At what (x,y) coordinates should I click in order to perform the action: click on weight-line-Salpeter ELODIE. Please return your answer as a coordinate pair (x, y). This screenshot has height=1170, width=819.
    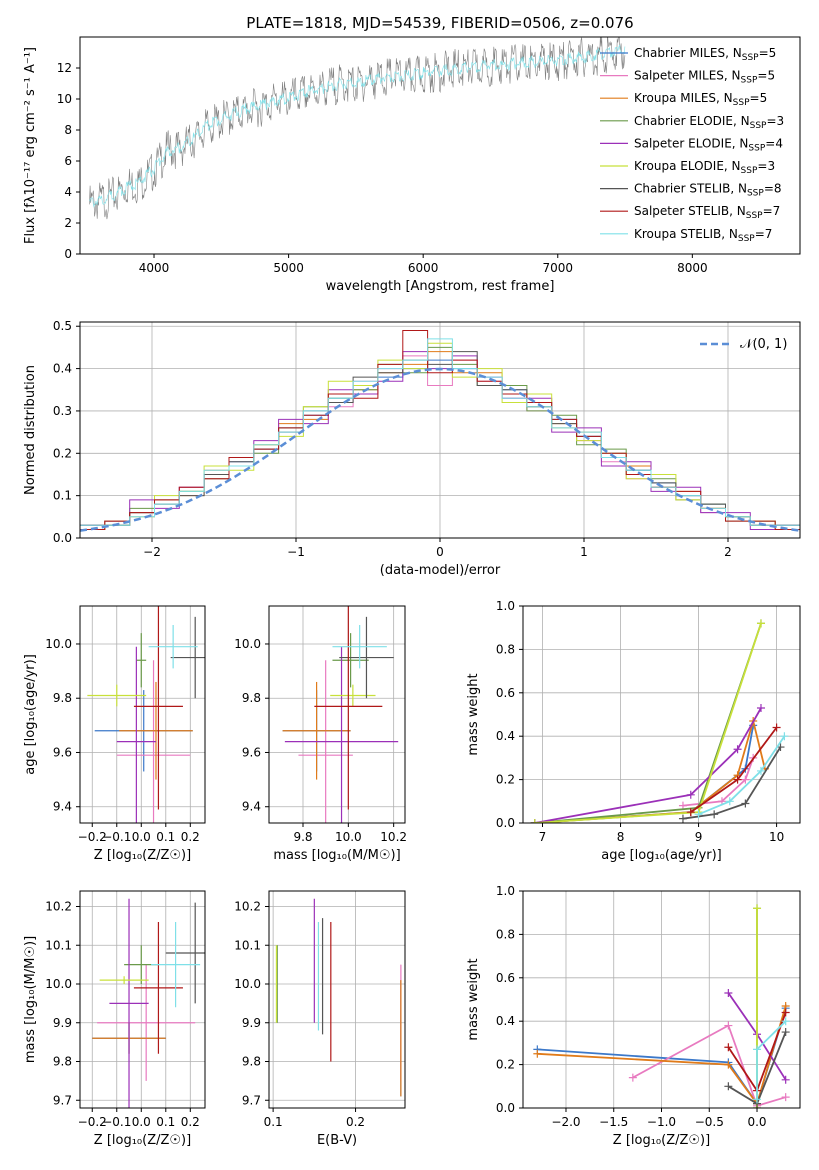
    Looking at the image, I should click on (648, 765).